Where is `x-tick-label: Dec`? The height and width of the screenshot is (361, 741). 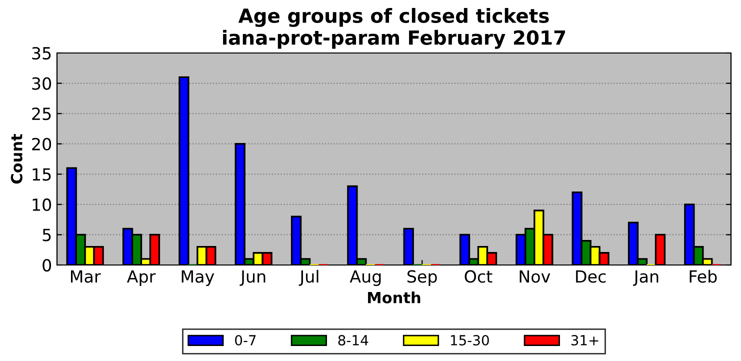
x-tick-label: Dec is located at coordinates (591, 276).